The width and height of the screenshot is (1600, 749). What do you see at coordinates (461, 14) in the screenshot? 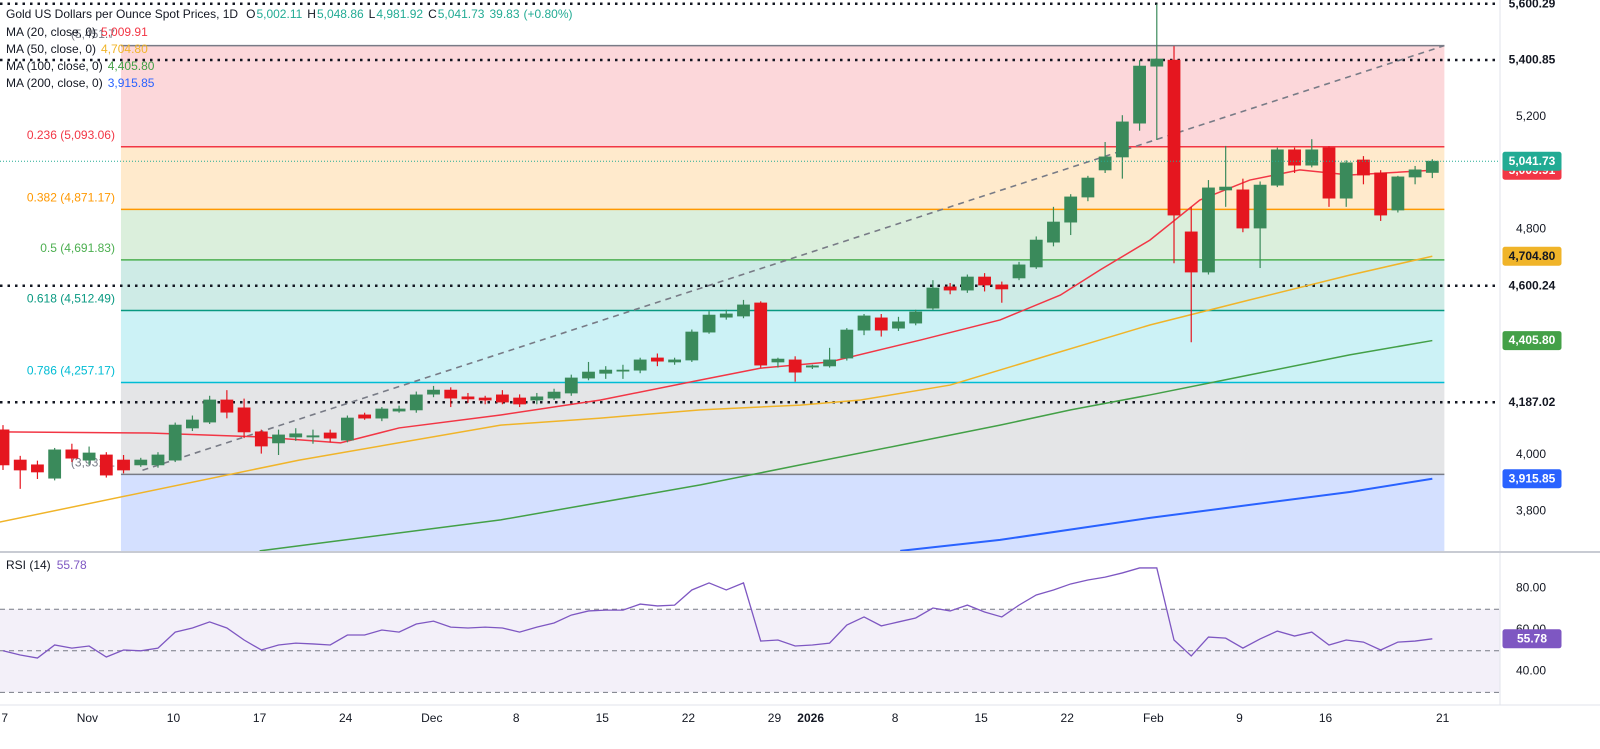
I see `legend-value: 5,041.73` at bounding box center [461, 14].